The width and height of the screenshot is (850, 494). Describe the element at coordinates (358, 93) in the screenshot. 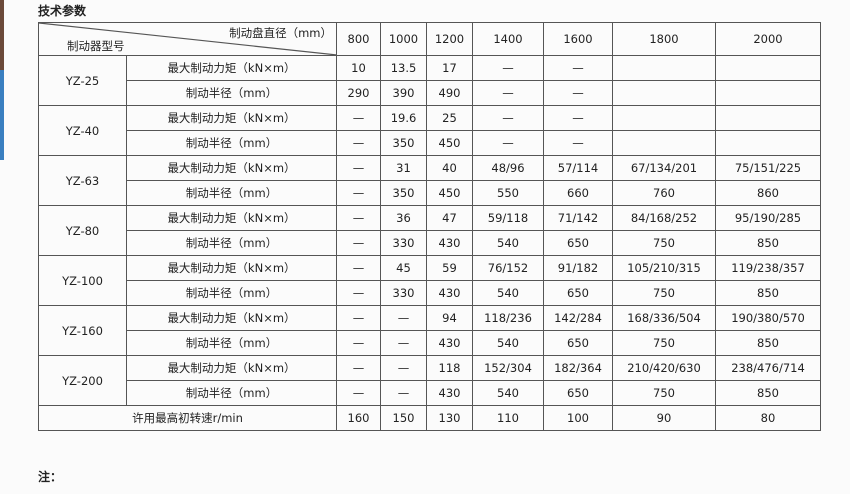

I see `value-cell: 290` at that location.